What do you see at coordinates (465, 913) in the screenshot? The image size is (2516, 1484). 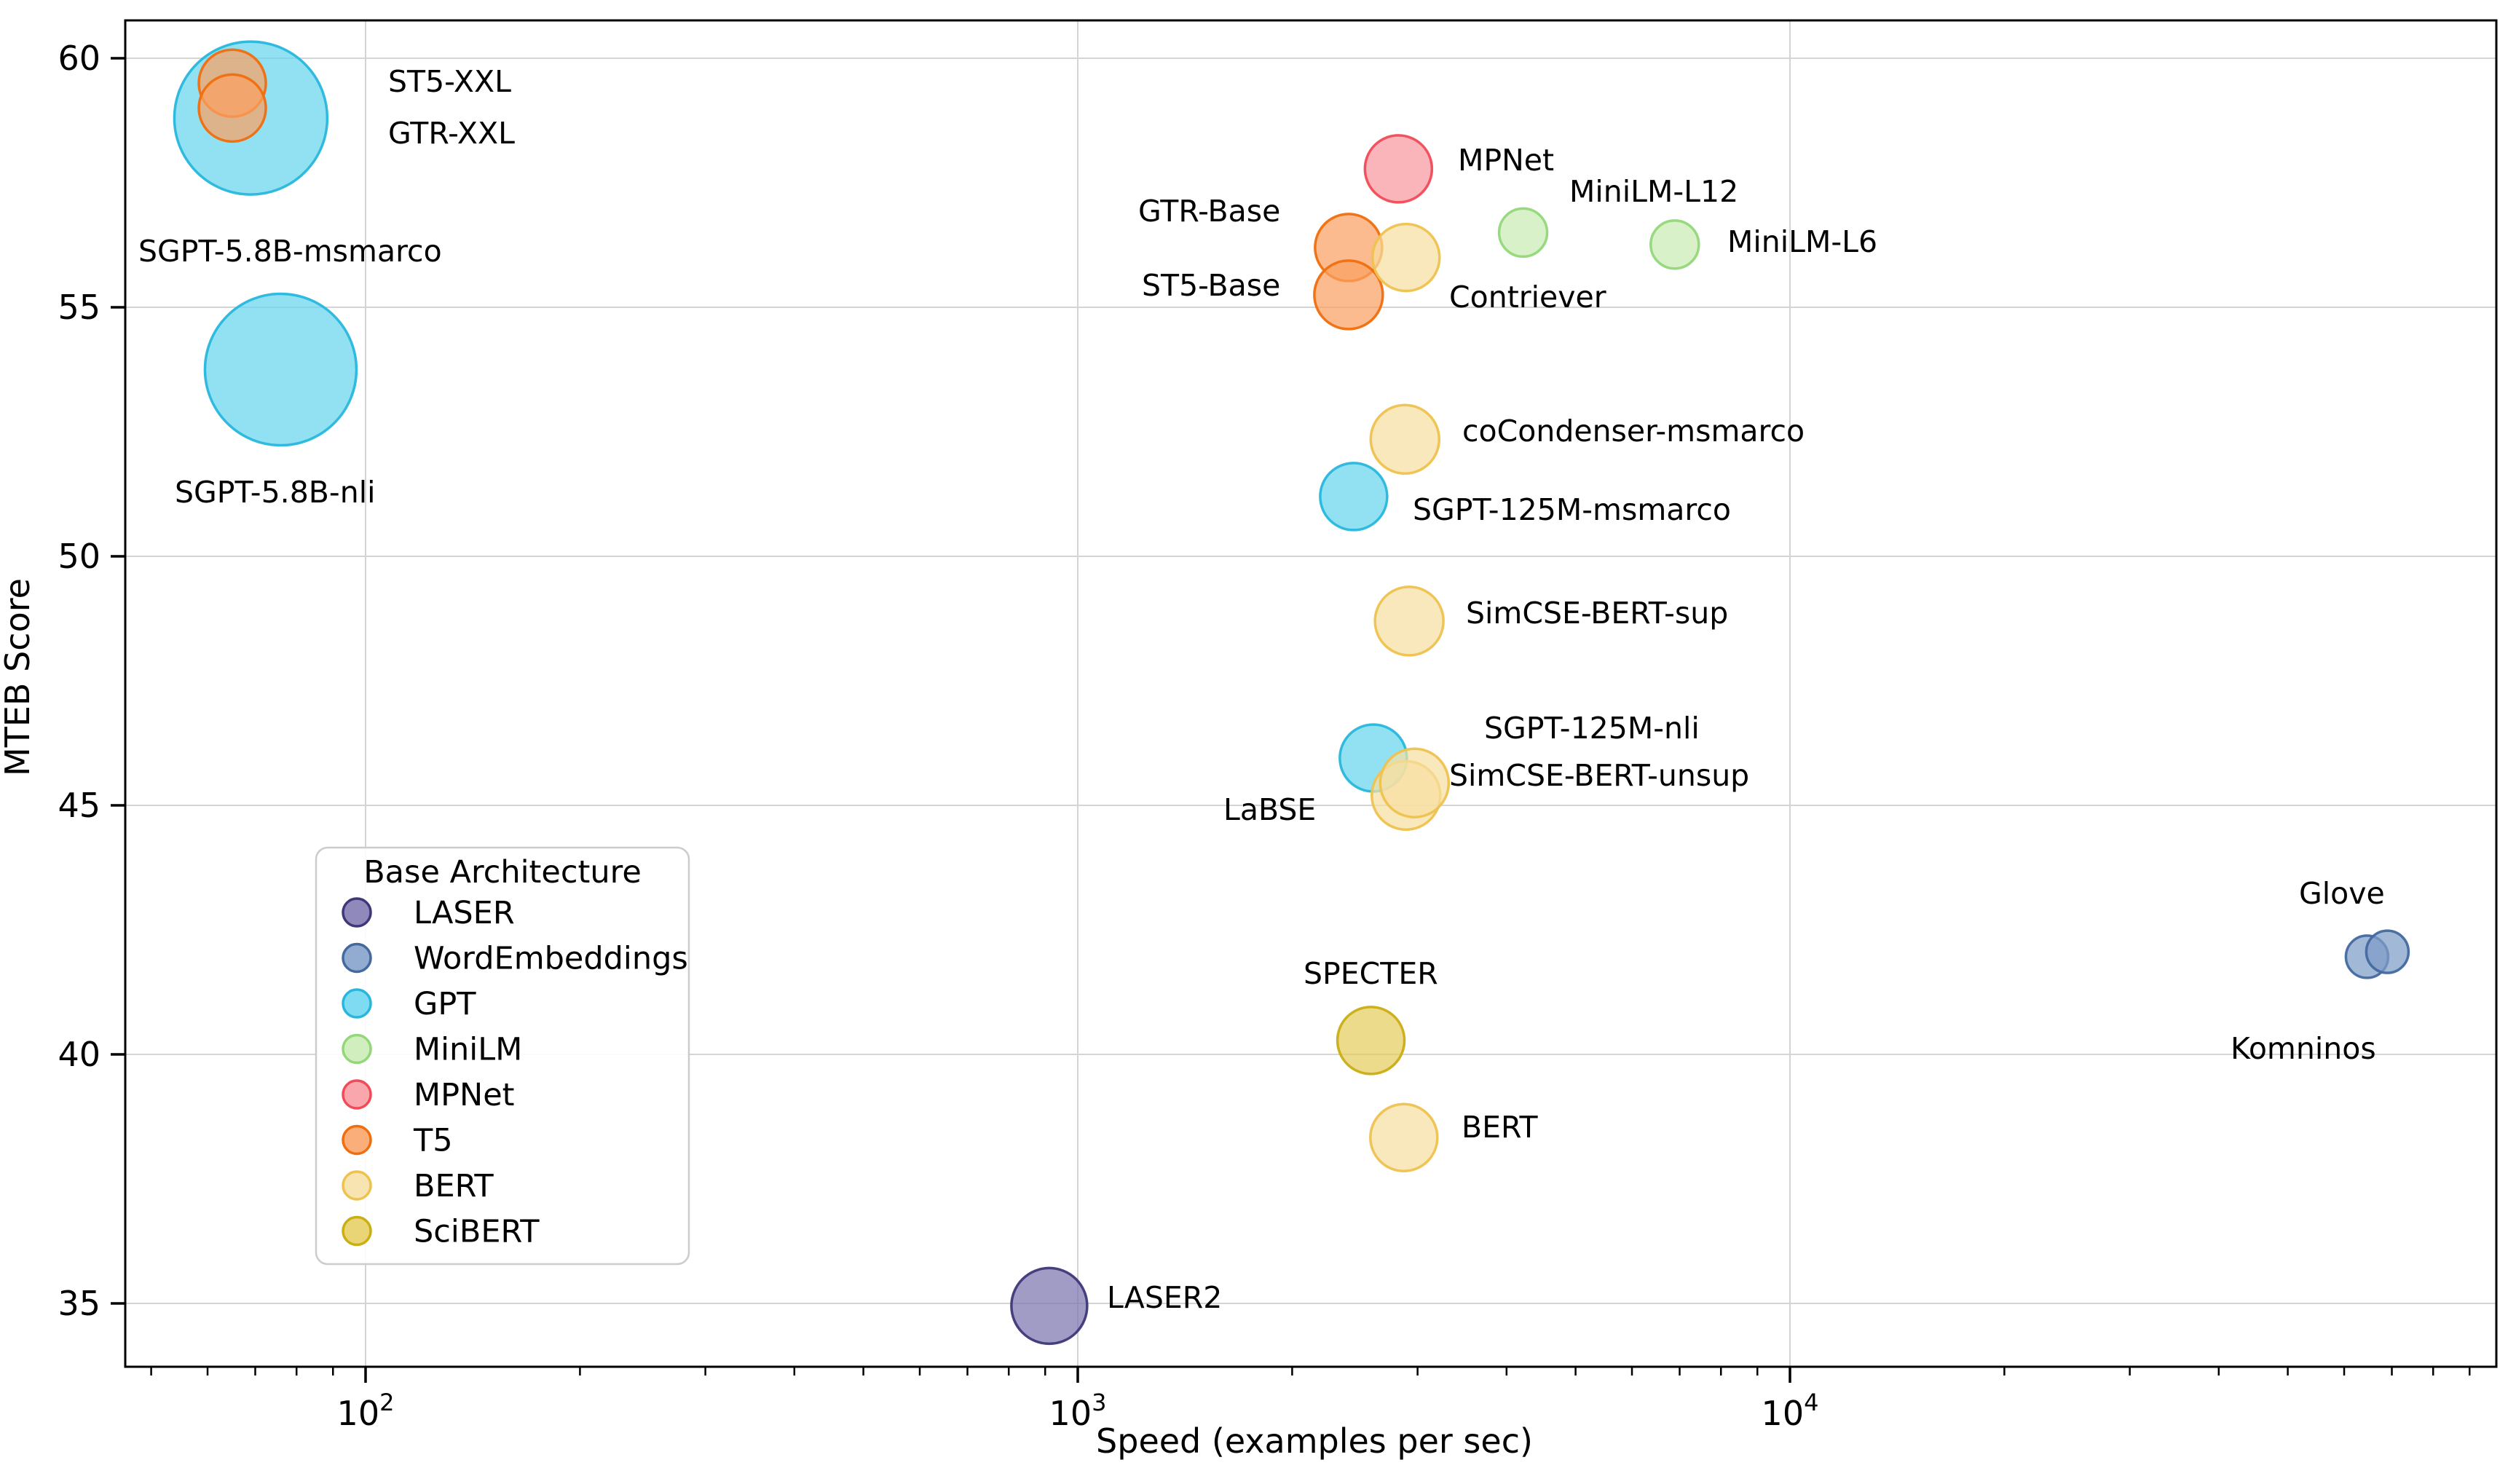 I see `legend-label-LASER: LASER` at bounding box center [465, 913].